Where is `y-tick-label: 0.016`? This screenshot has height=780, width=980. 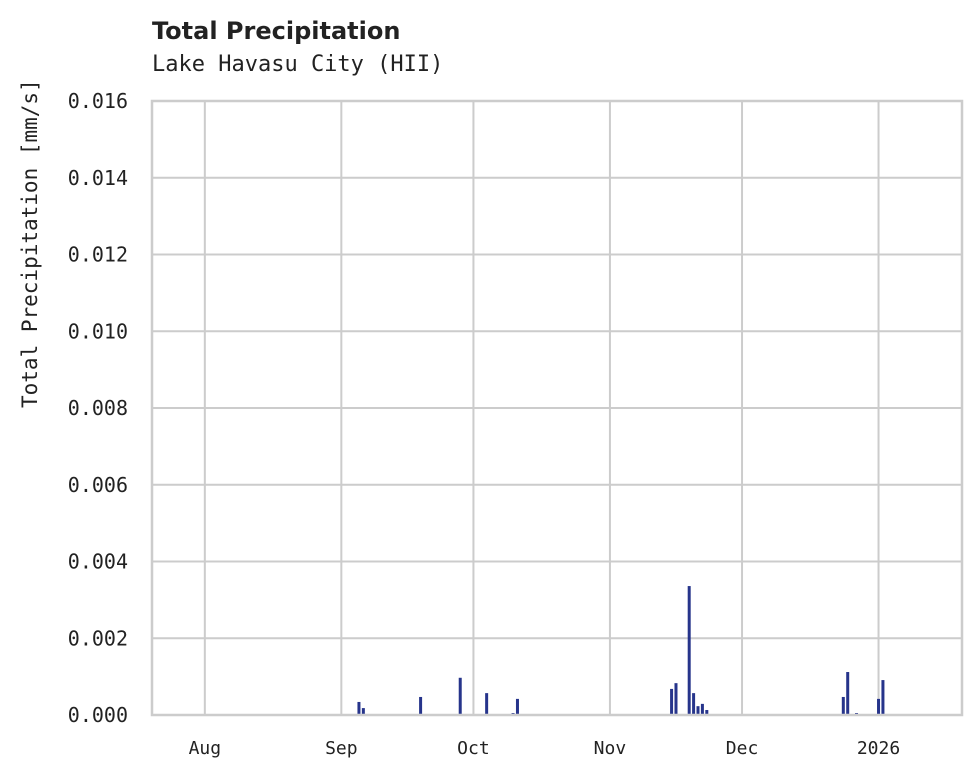
y-tick-label: 0.016 is located at coordinates (98, 101).